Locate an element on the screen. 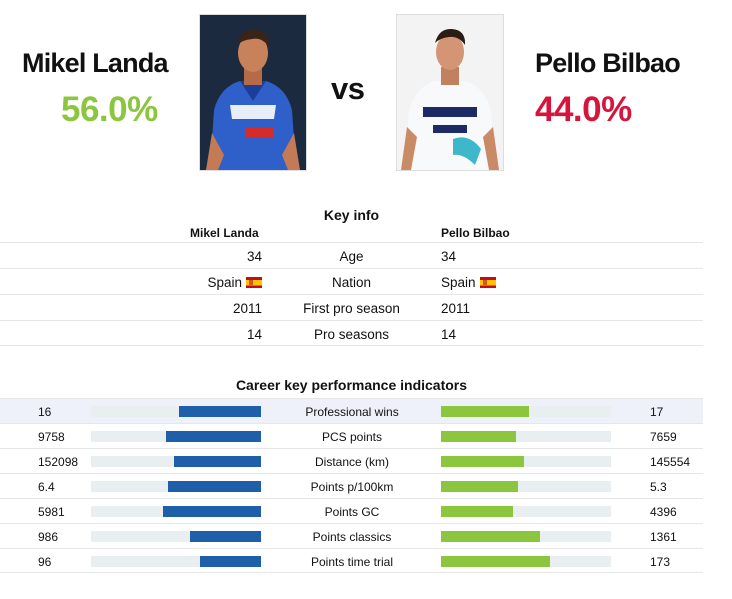  key-info-row: 14 Pro seasons 14 is located at coordinates (351, 333).